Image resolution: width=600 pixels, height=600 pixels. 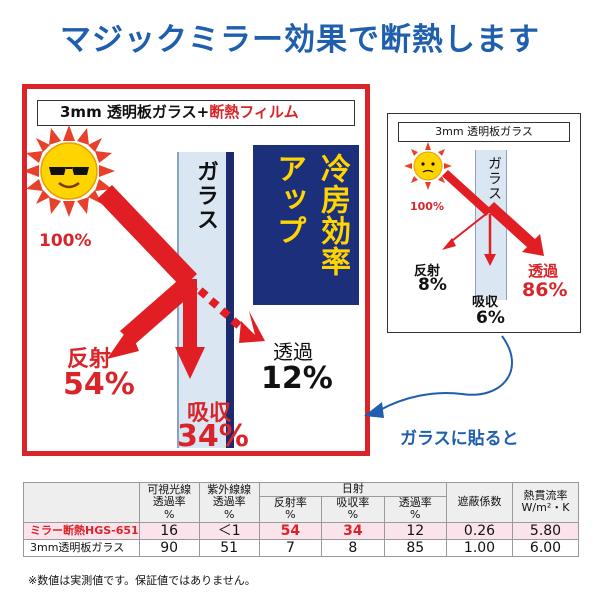 I want to click on header-transmit: 透過率 %, so click(x=415, y=509).